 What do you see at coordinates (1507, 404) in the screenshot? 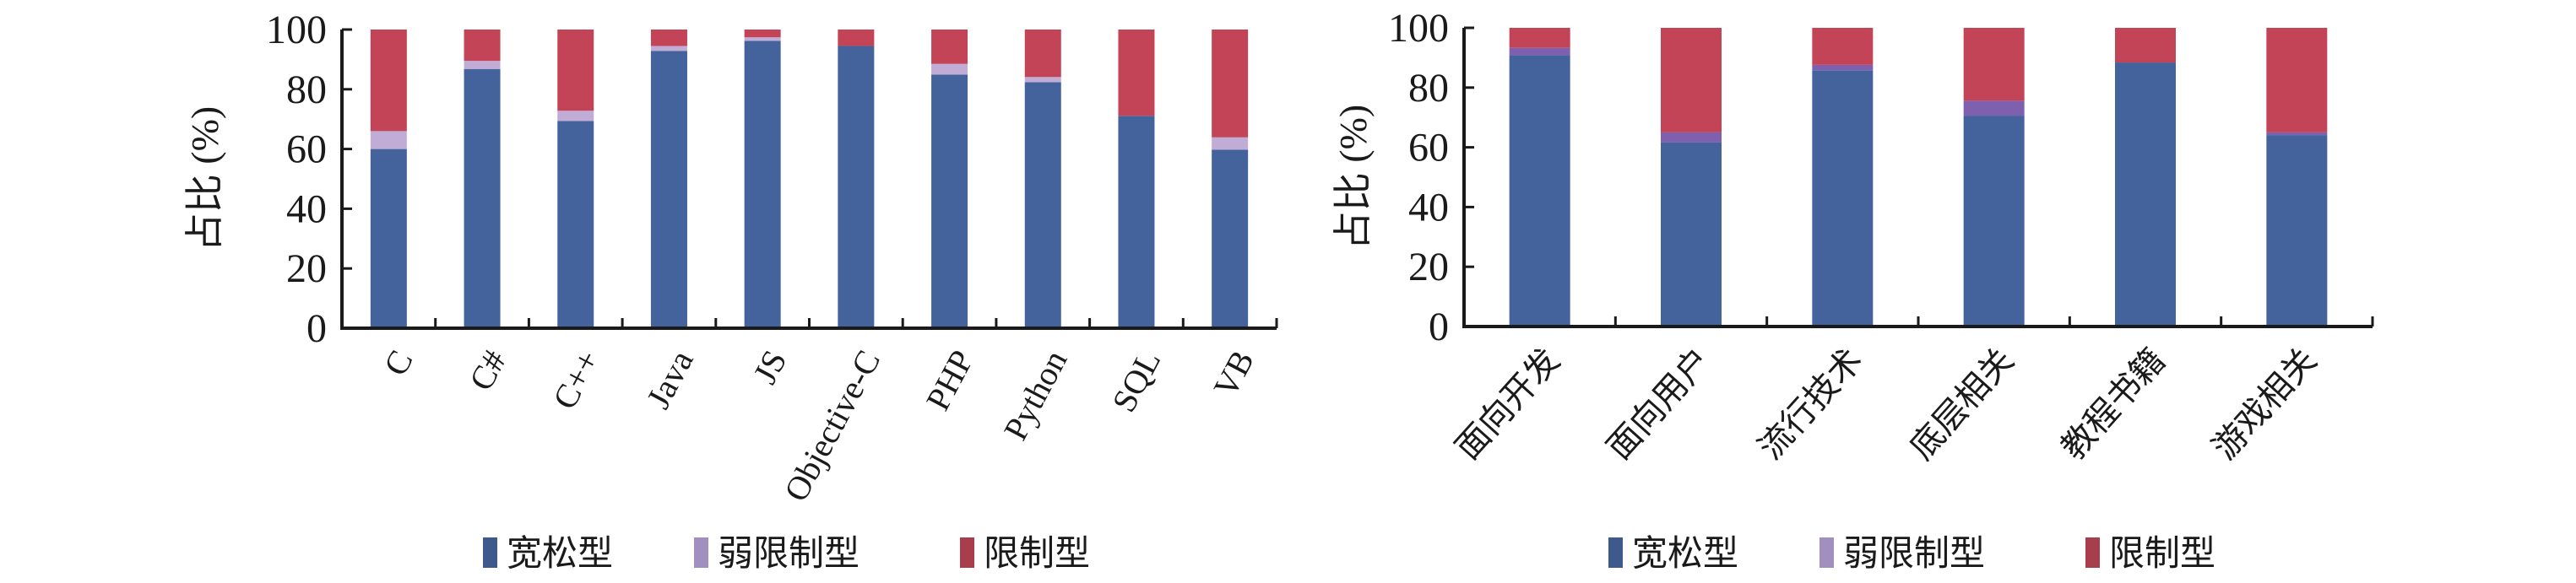
I see `x-tick-label: 面向开发` at bounding box center [1507, 404].